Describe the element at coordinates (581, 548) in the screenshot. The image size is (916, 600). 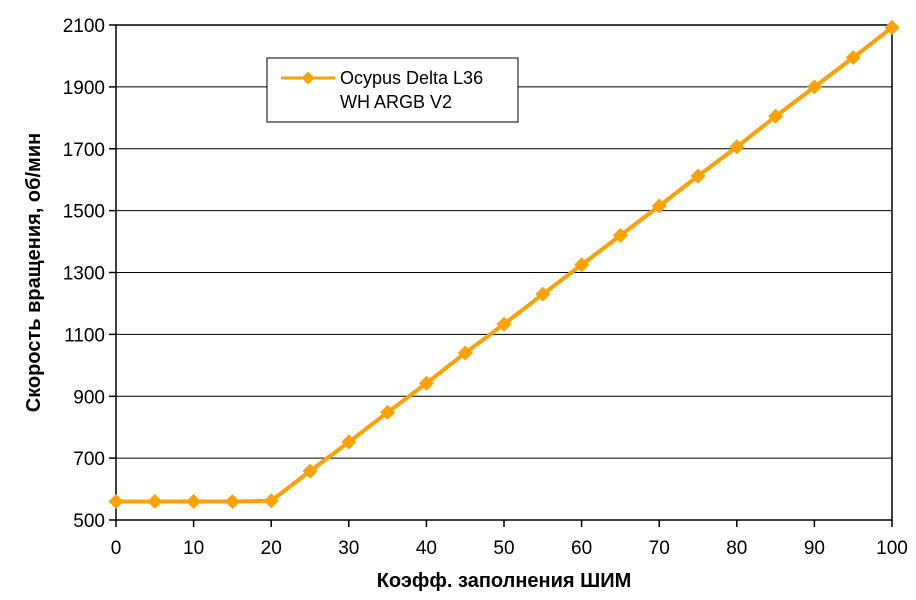
I see `x-tick-label: 60` at that location.